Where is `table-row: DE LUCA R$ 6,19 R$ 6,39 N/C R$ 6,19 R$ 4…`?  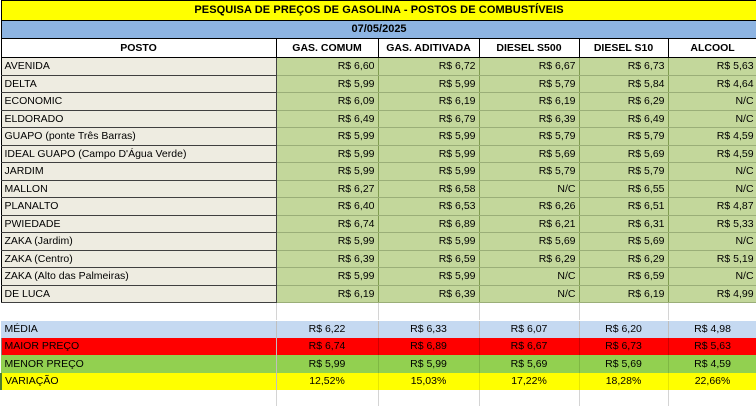 table-row: DE LUCA R$ 6,19 R$ 6,39 N/C R$ 6,19 R$ 4… is located at coordinates (378, 293).